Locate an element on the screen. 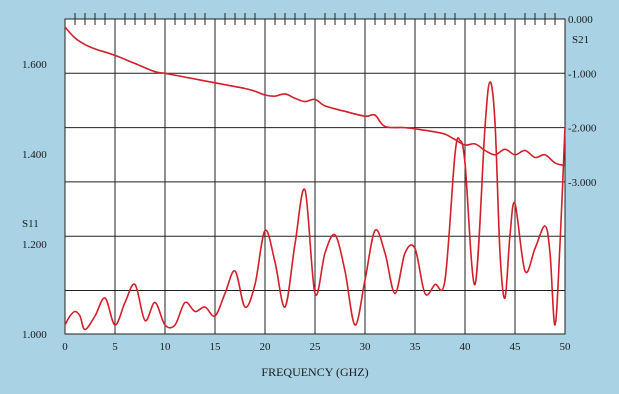 The width and height of the screenshot is (619, 394). right-axis-label: S21 is located at coordinates (580, 40).